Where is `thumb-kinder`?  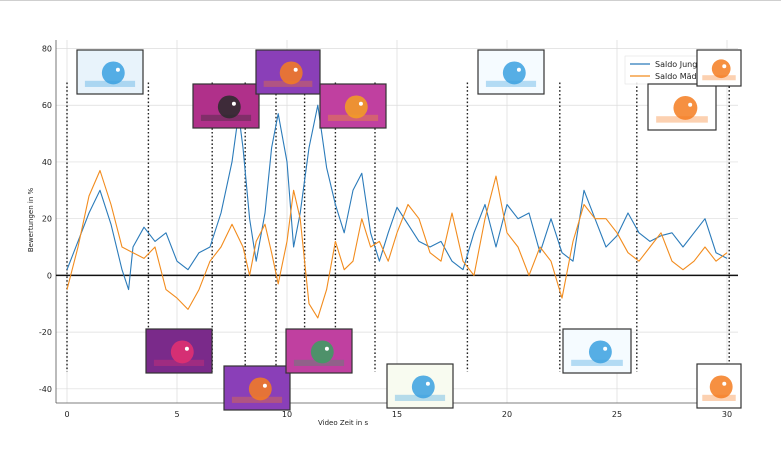
thumb-kinder is located at coordinates (179, 351).